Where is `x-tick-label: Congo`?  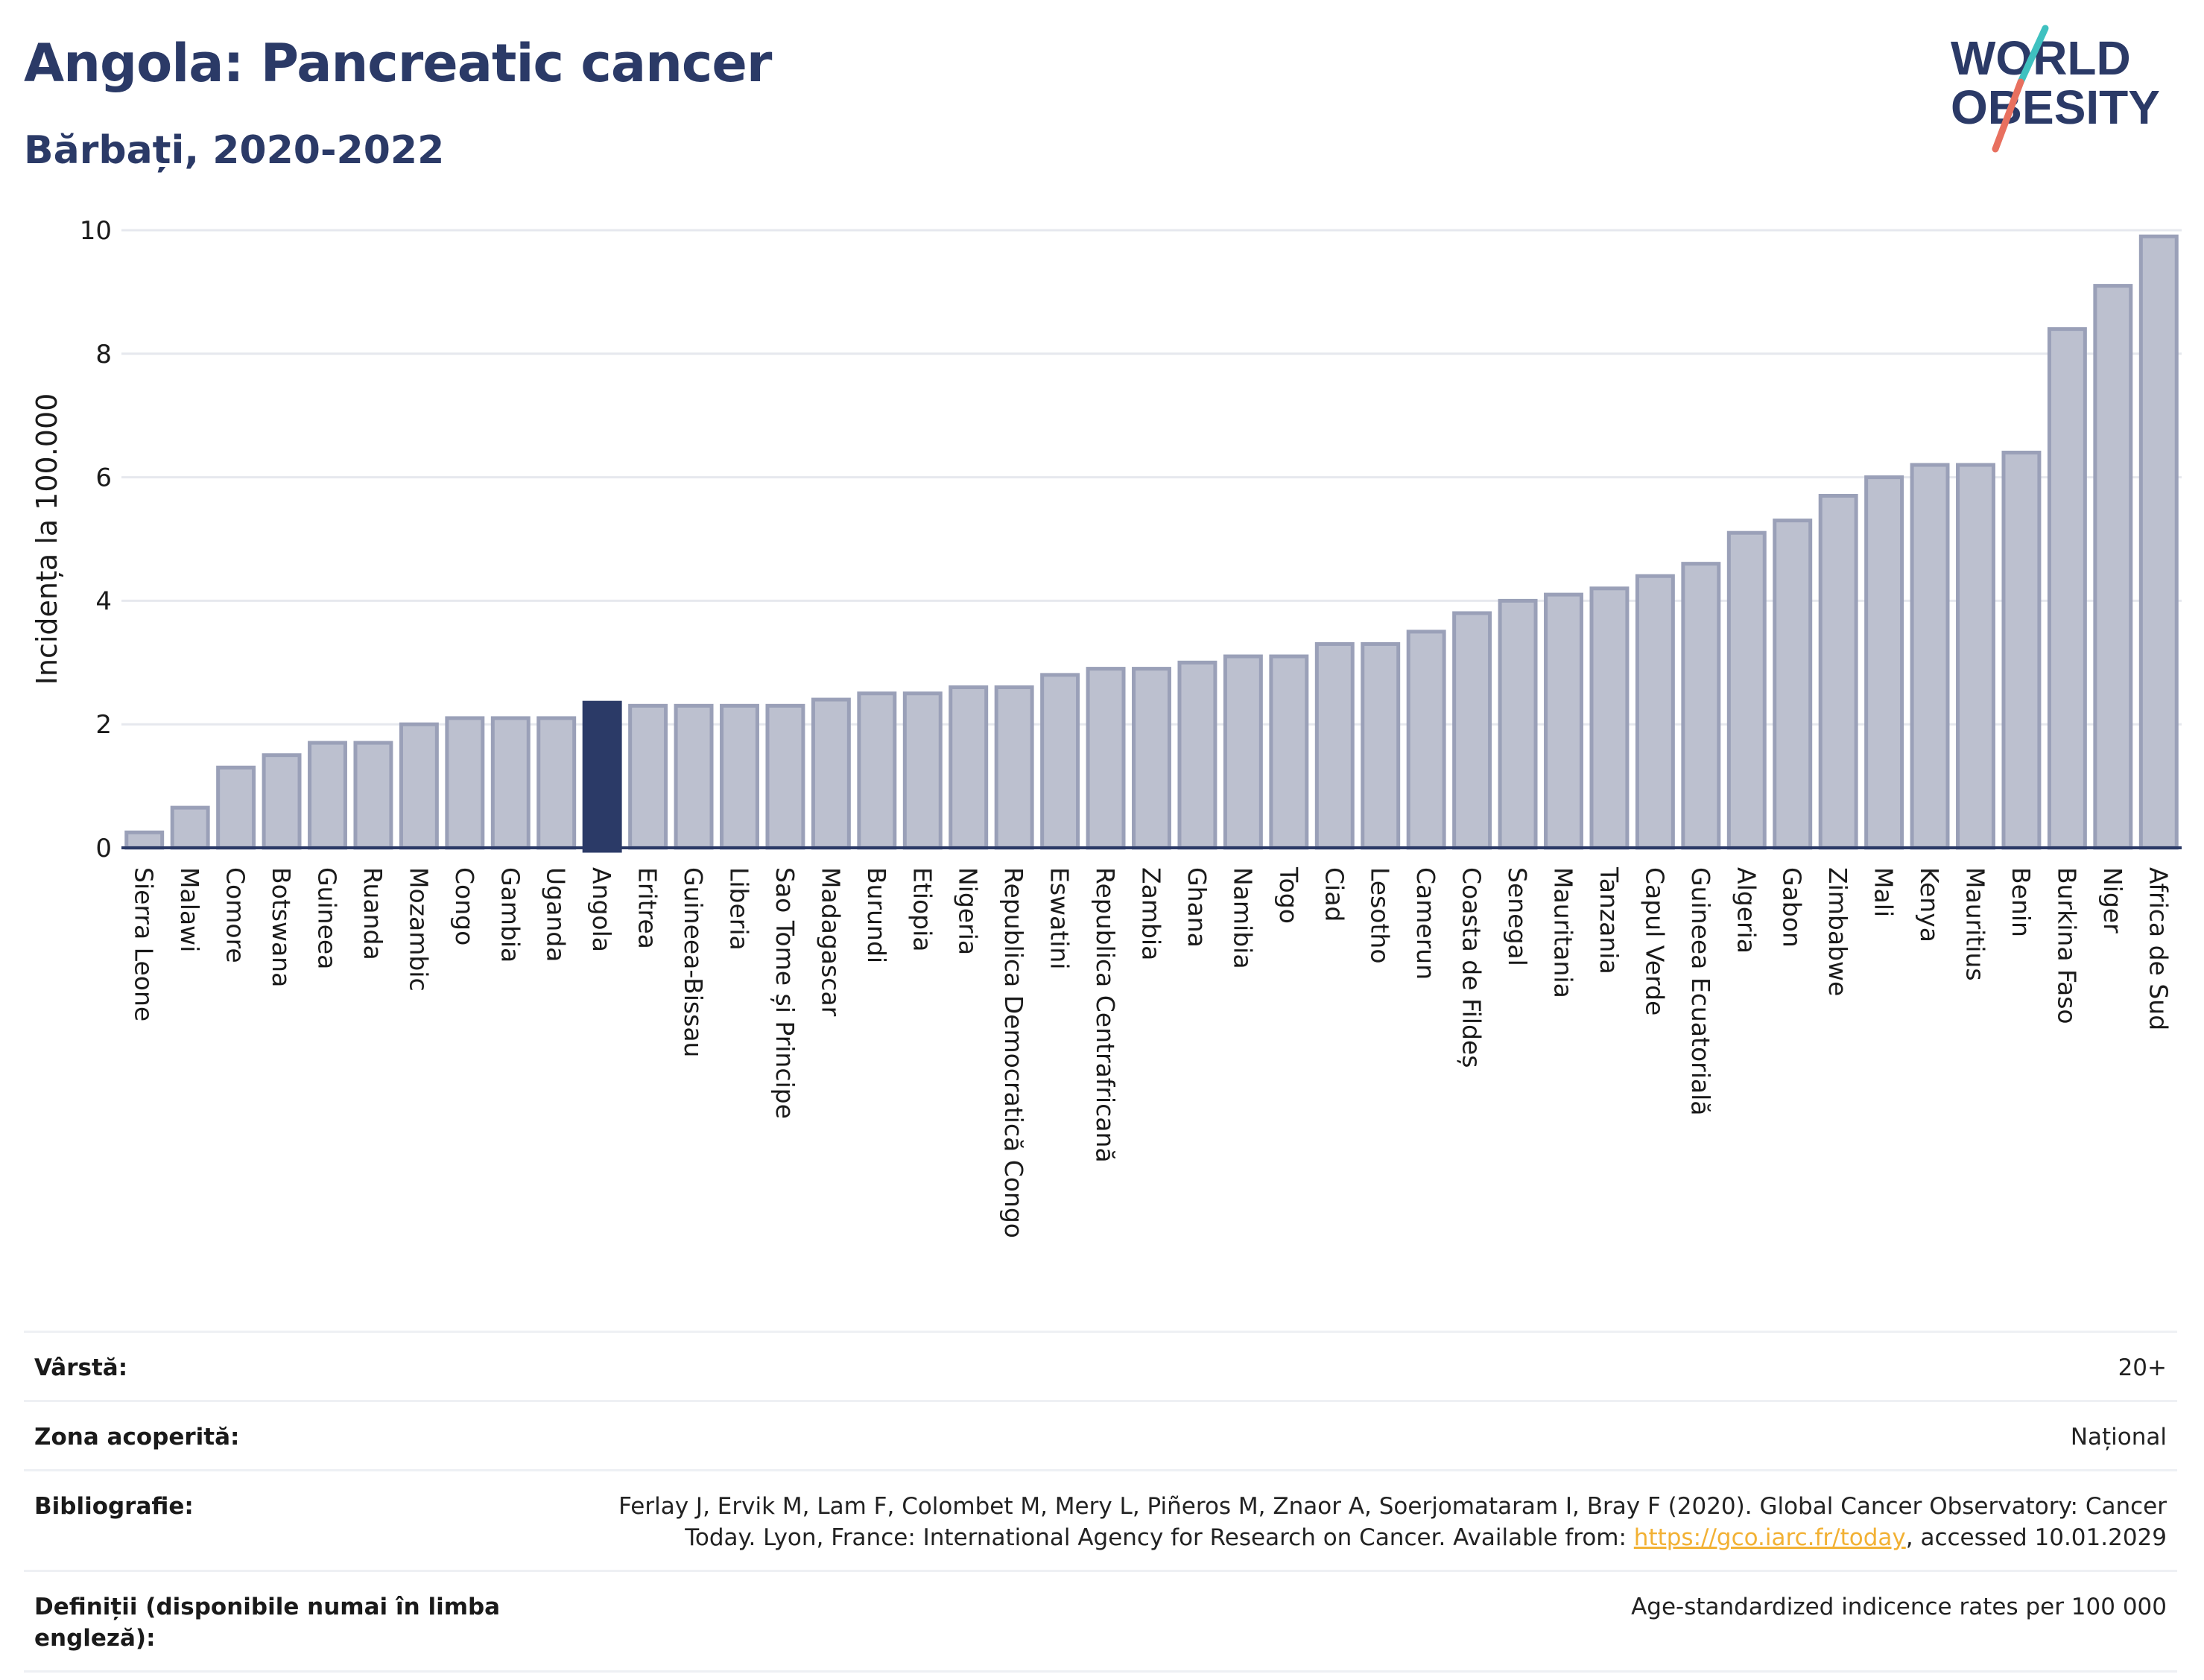
x-tick-label: Congo is located at coordinates (464, 906).